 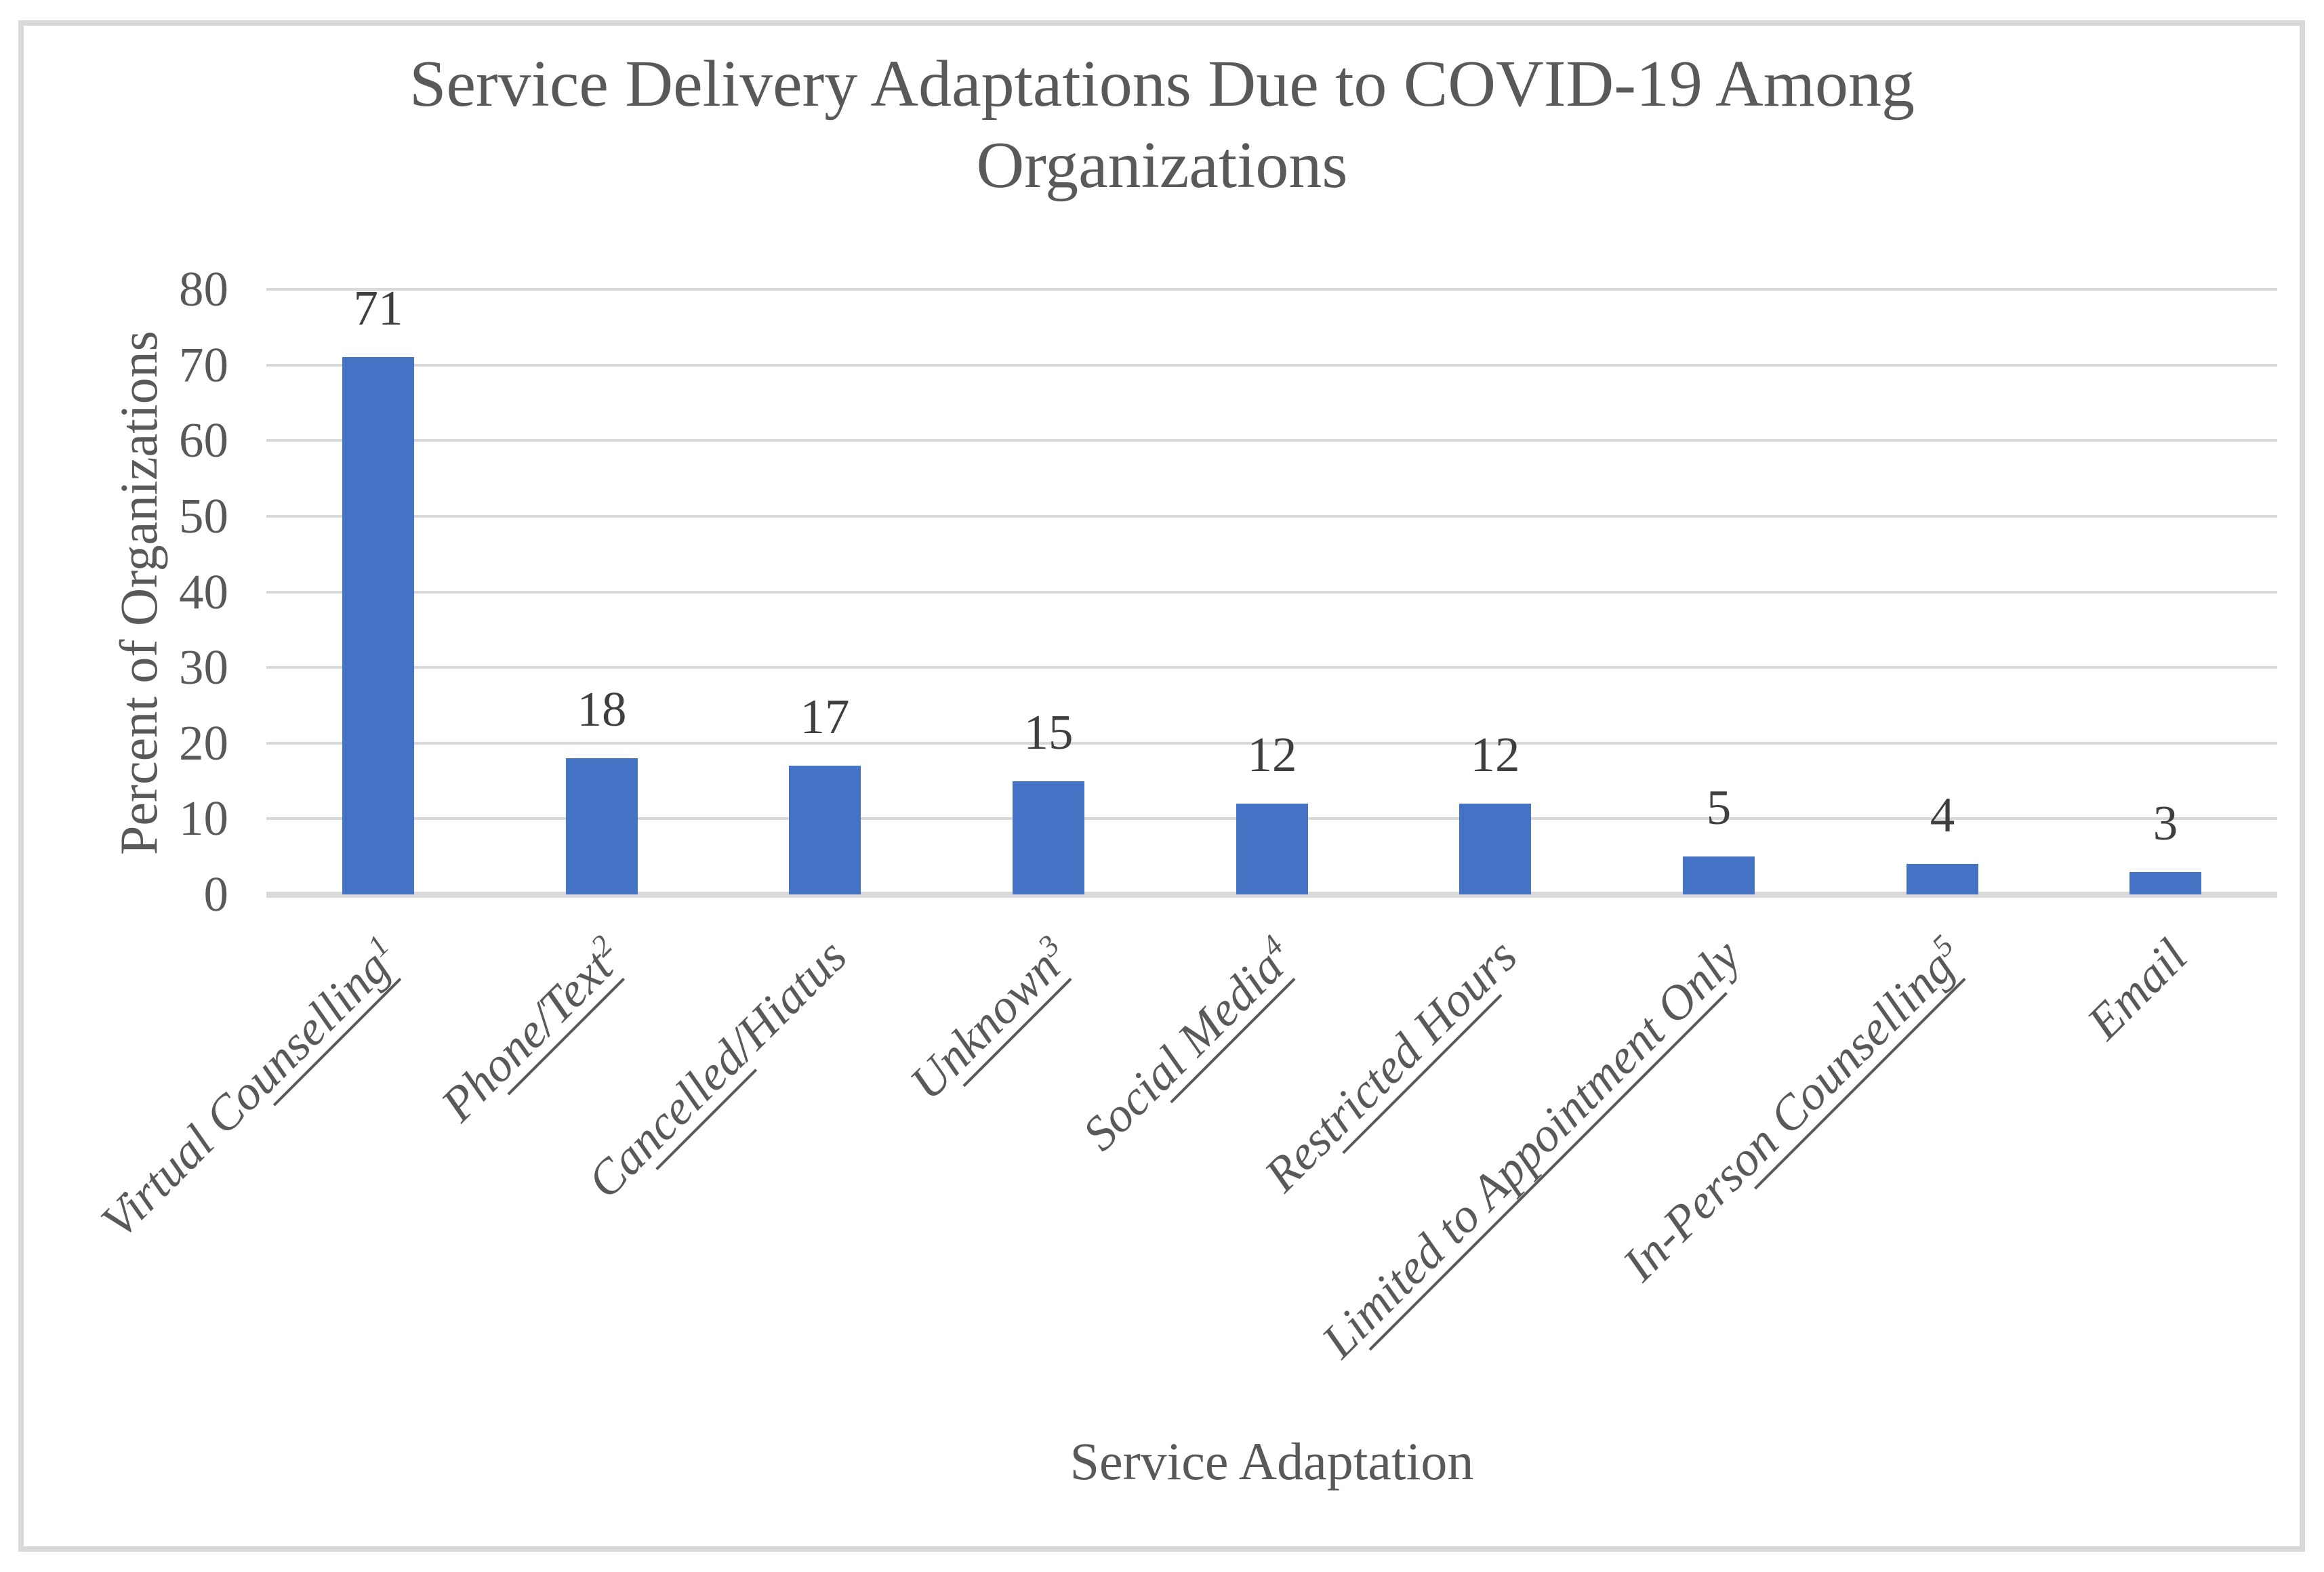 What do you see at coordinates (1271, 895) in the screenshot?
I see `x-axis-line` at bounding box center [1271, 895].